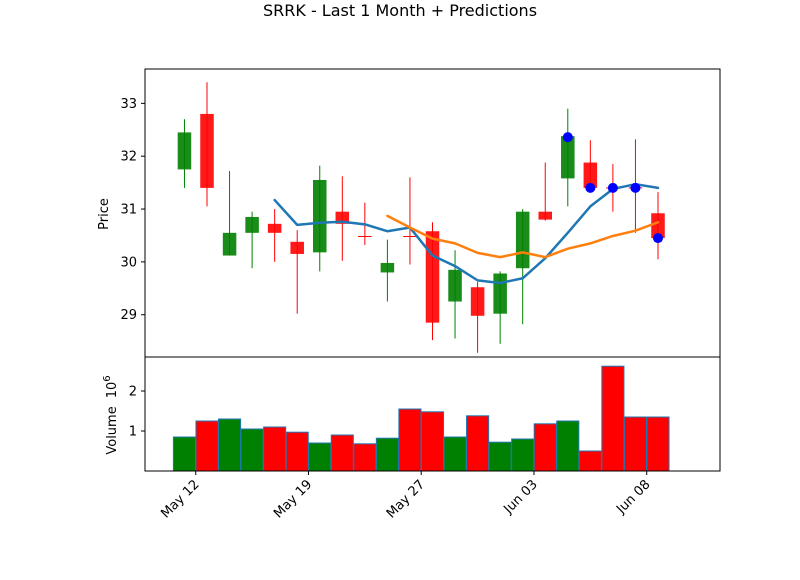 Image resolution: width=800 pixels, height=580 pixels. I want to click on x-tick-label: May 19, so click(293, 499).